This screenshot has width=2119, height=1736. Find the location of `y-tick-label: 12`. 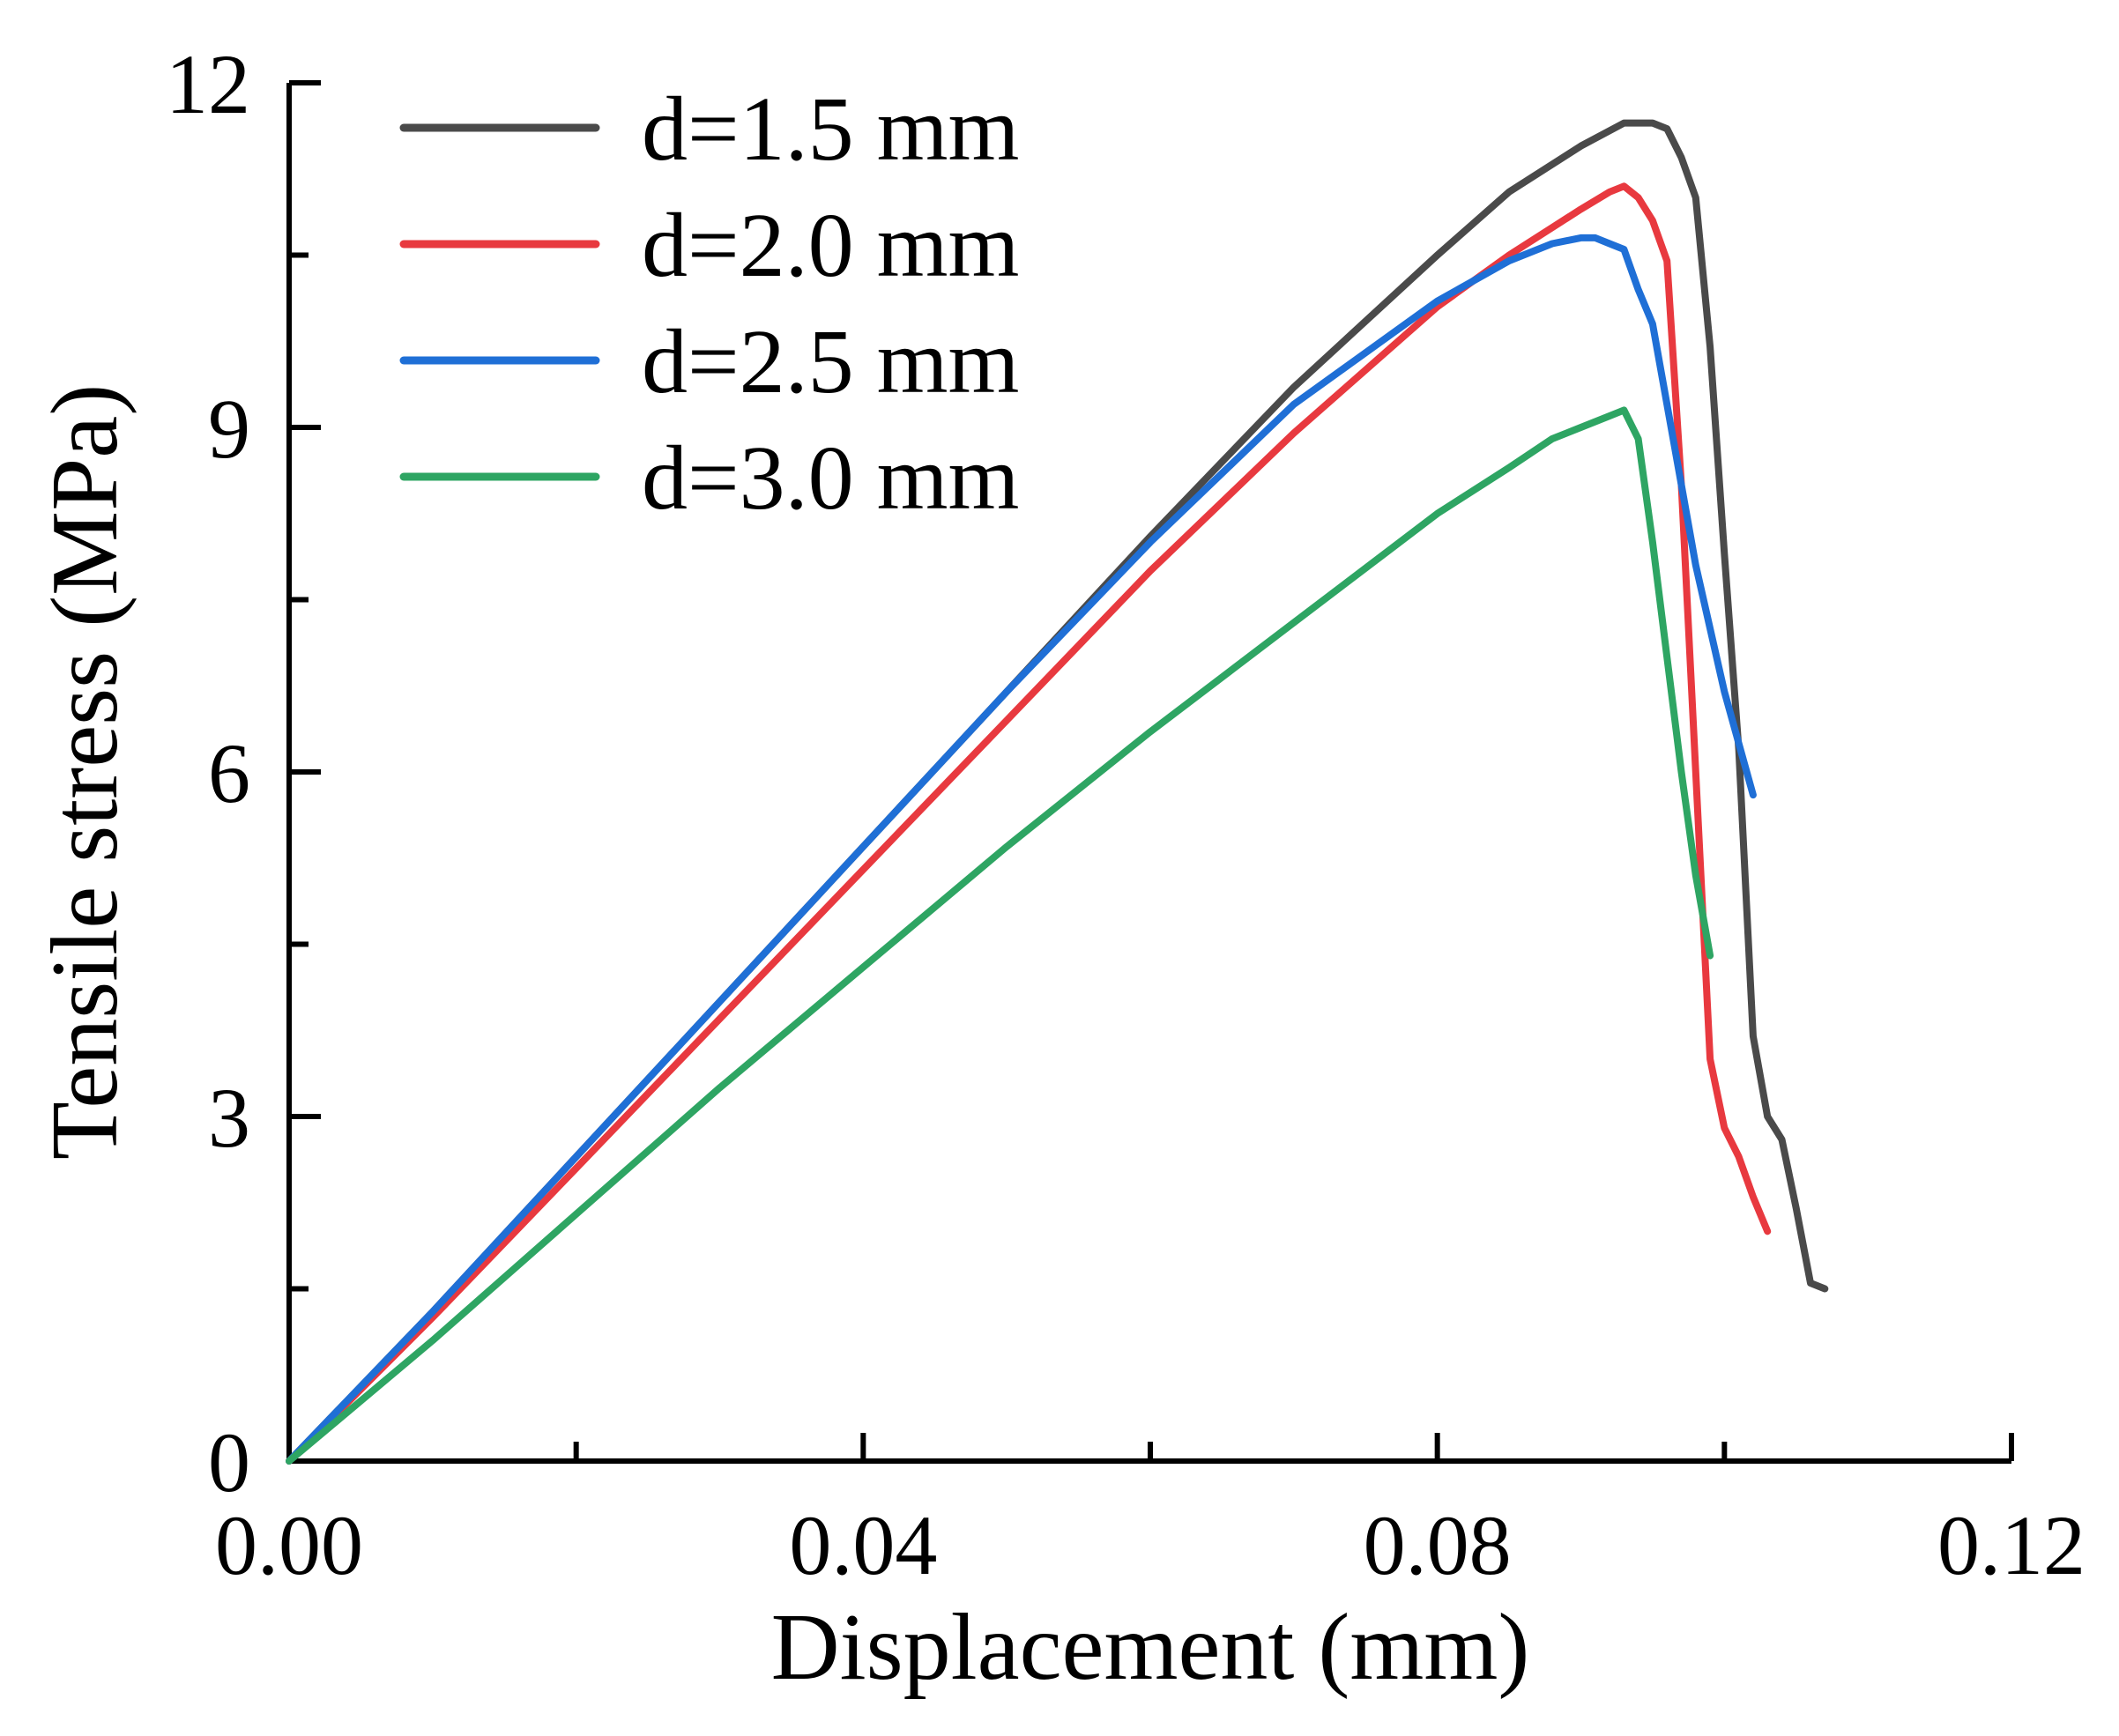

y-tick-label: 12 is located at coordinates (208, 84).